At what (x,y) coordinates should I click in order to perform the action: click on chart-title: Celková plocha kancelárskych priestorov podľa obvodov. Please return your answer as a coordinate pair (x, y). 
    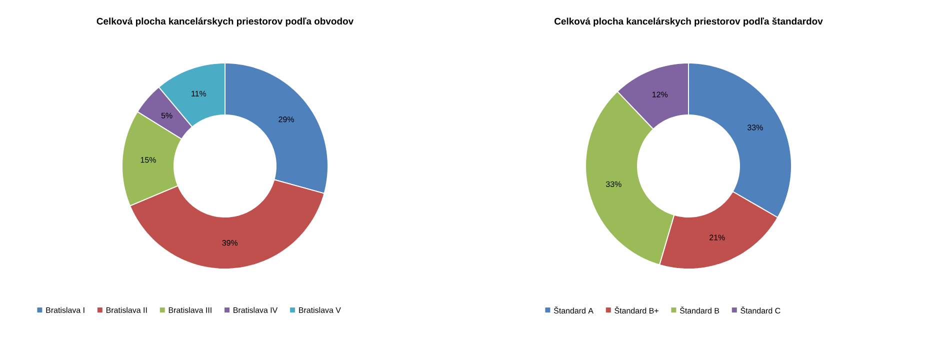
    Looking at the image, I should click on (225, 22).